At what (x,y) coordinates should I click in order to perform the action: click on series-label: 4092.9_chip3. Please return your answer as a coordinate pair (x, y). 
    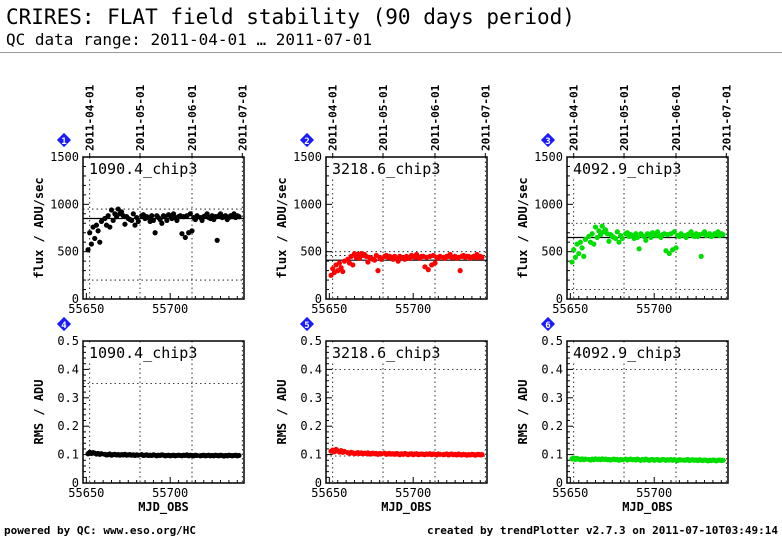
    Looking at the image, I should click on (627, 169).